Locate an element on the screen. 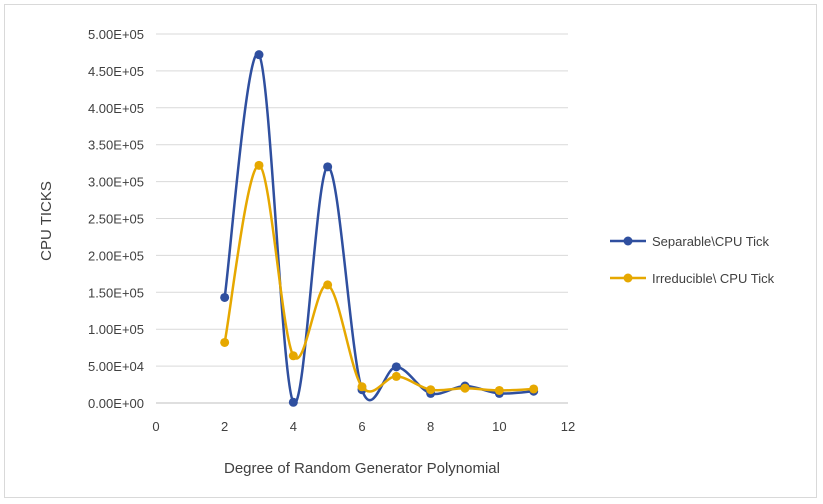 This screenshot has height=504, width=823. y-tick-label: 5.00E+04 is located at coordinates (116, 366).